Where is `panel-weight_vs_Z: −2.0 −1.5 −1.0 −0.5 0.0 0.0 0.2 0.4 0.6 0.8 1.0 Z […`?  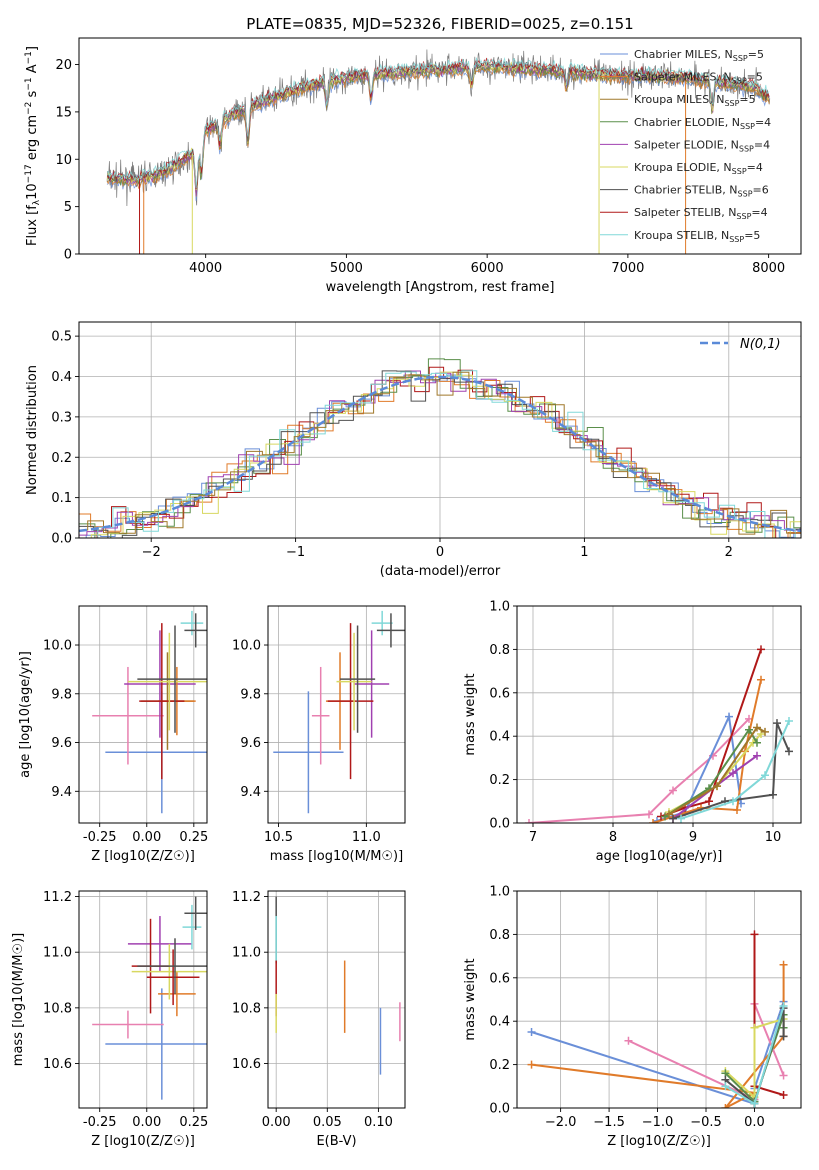 panel-weight_vs_Z: −2.0 −1.5 −1.0 −0.5 0.0 0.0 0.2 0.4 0.6 0.8 1.0 Z [… is located at coordinates (632, 1017).